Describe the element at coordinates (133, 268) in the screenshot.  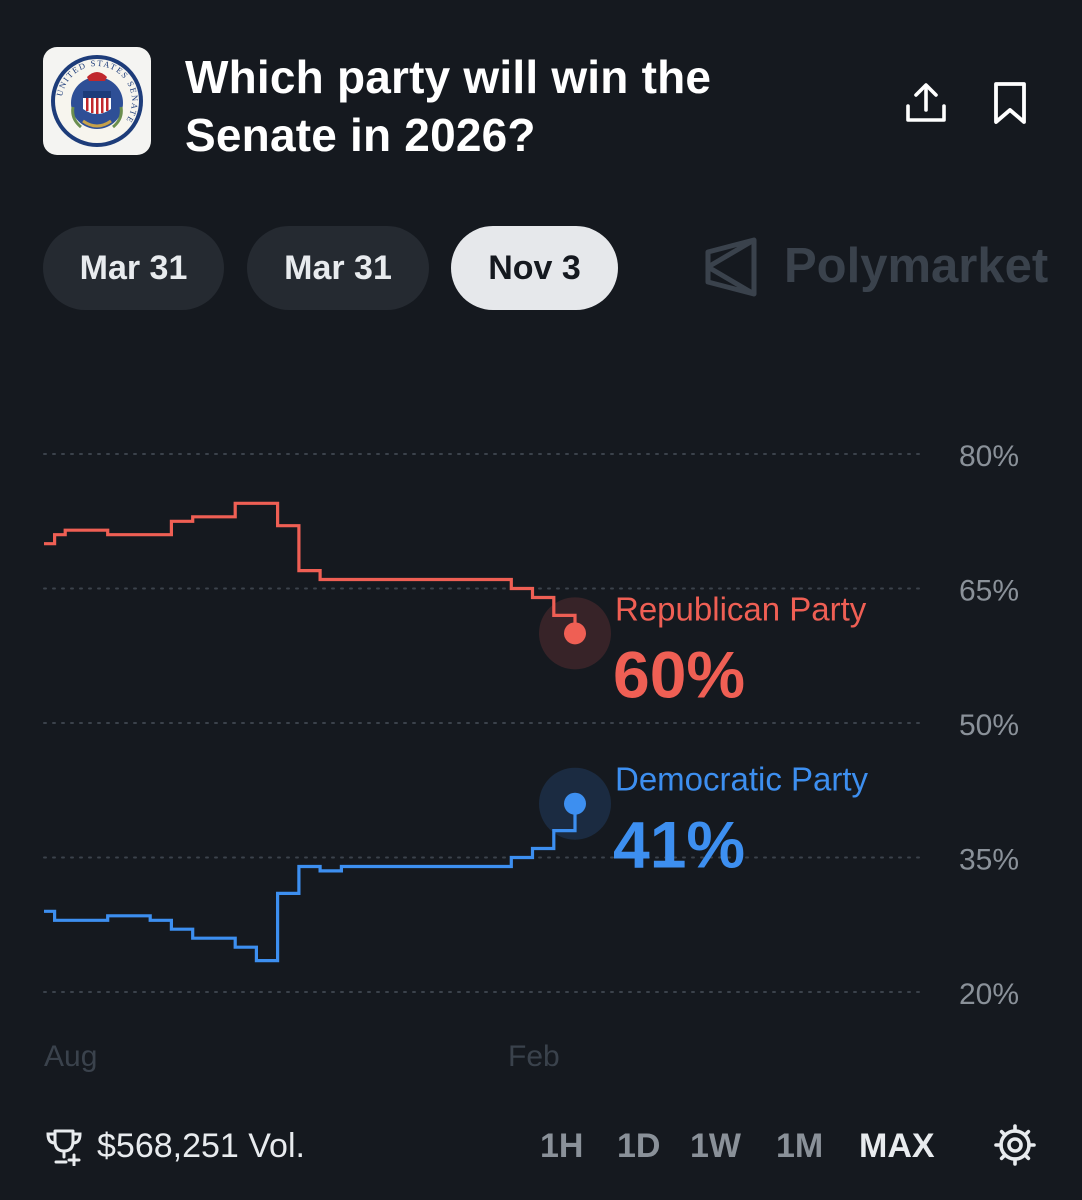
I see `tab-date-1: Mar 31` at that location.